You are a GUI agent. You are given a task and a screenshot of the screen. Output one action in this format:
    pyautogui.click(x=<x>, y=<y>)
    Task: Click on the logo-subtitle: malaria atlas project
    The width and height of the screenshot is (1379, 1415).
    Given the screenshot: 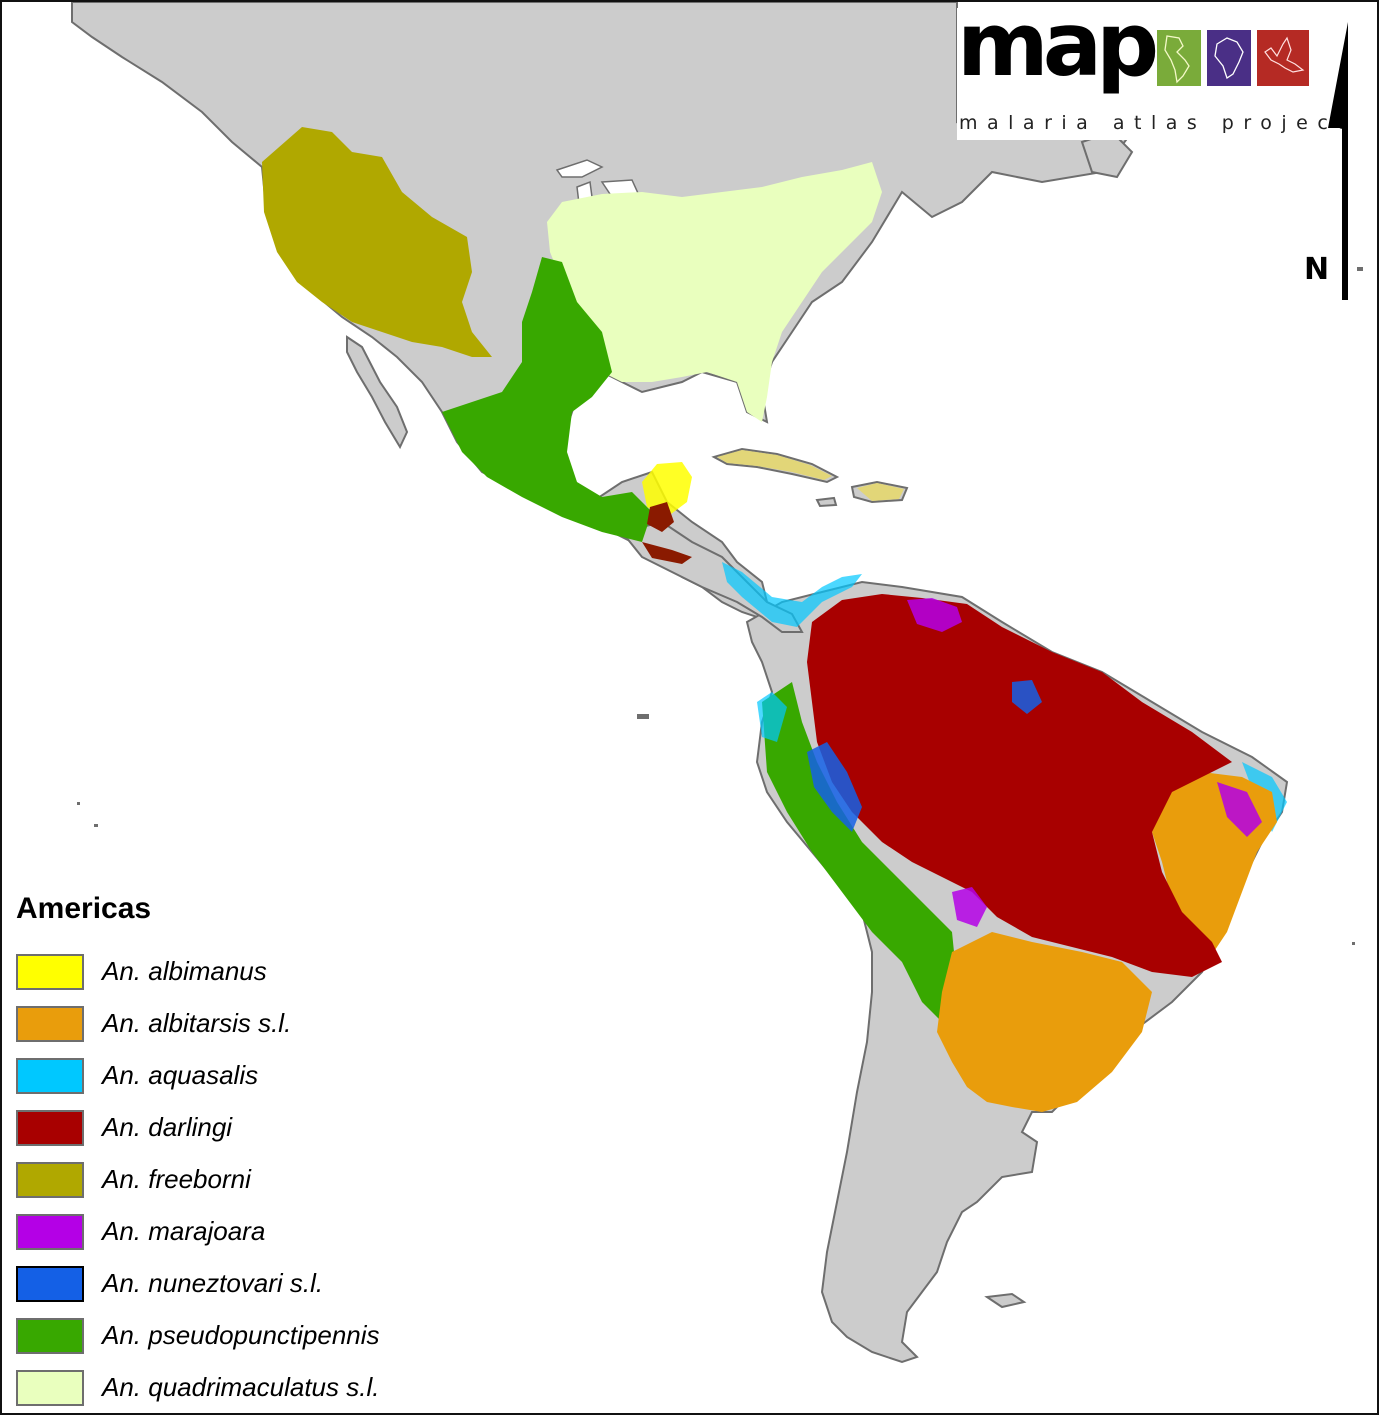 What is the action you would take?
    pyautogui.click(x=1157, y=123)
    